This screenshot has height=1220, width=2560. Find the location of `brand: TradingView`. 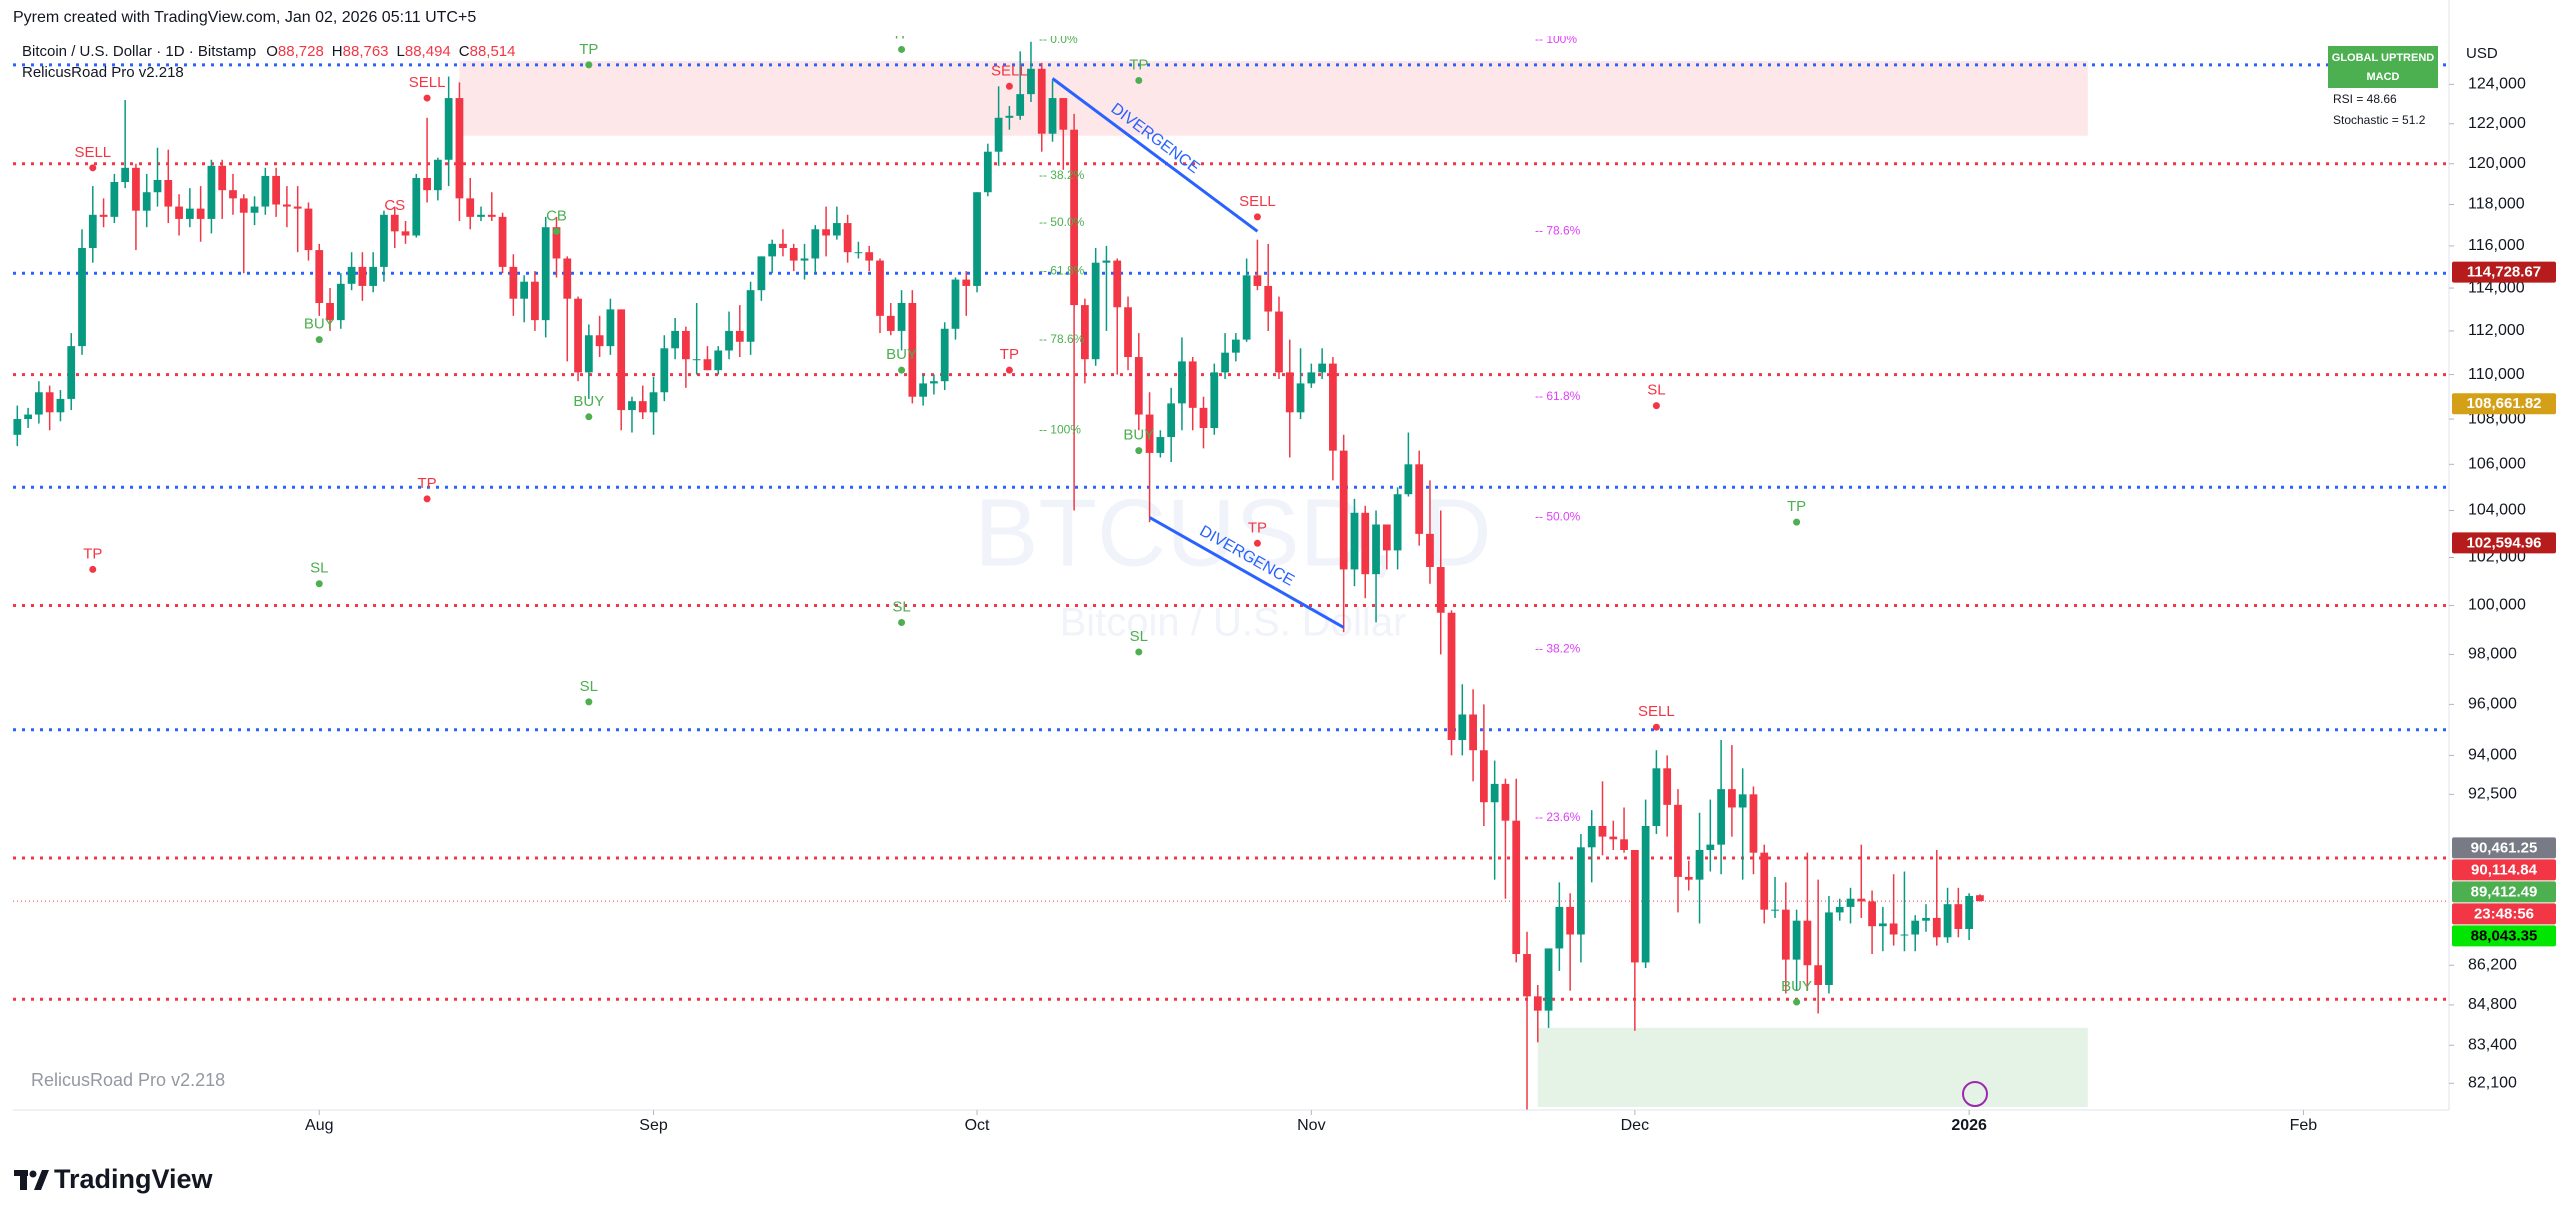

brand: TradingView is located at coordinates (134, 1179).